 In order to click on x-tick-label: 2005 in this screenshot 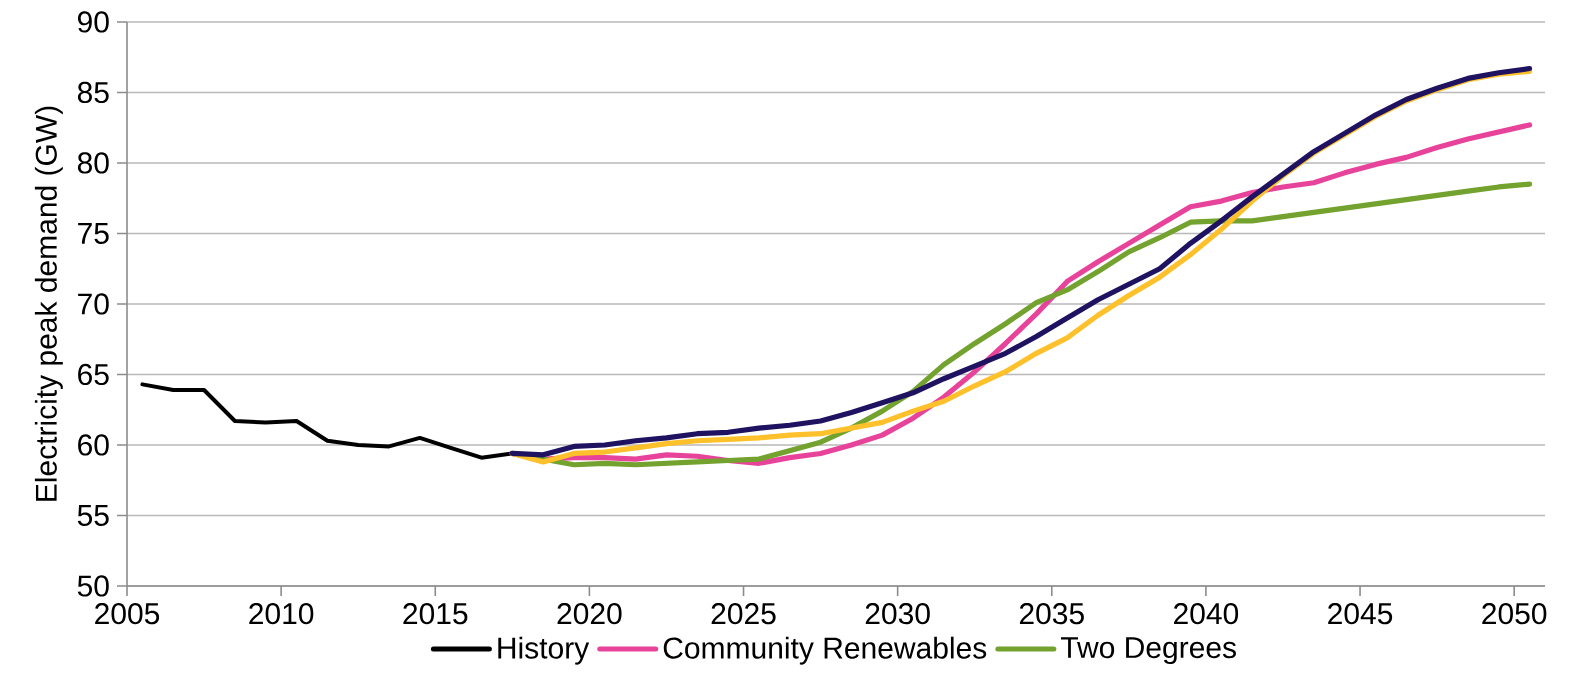, I will do `click(127, 614)`.